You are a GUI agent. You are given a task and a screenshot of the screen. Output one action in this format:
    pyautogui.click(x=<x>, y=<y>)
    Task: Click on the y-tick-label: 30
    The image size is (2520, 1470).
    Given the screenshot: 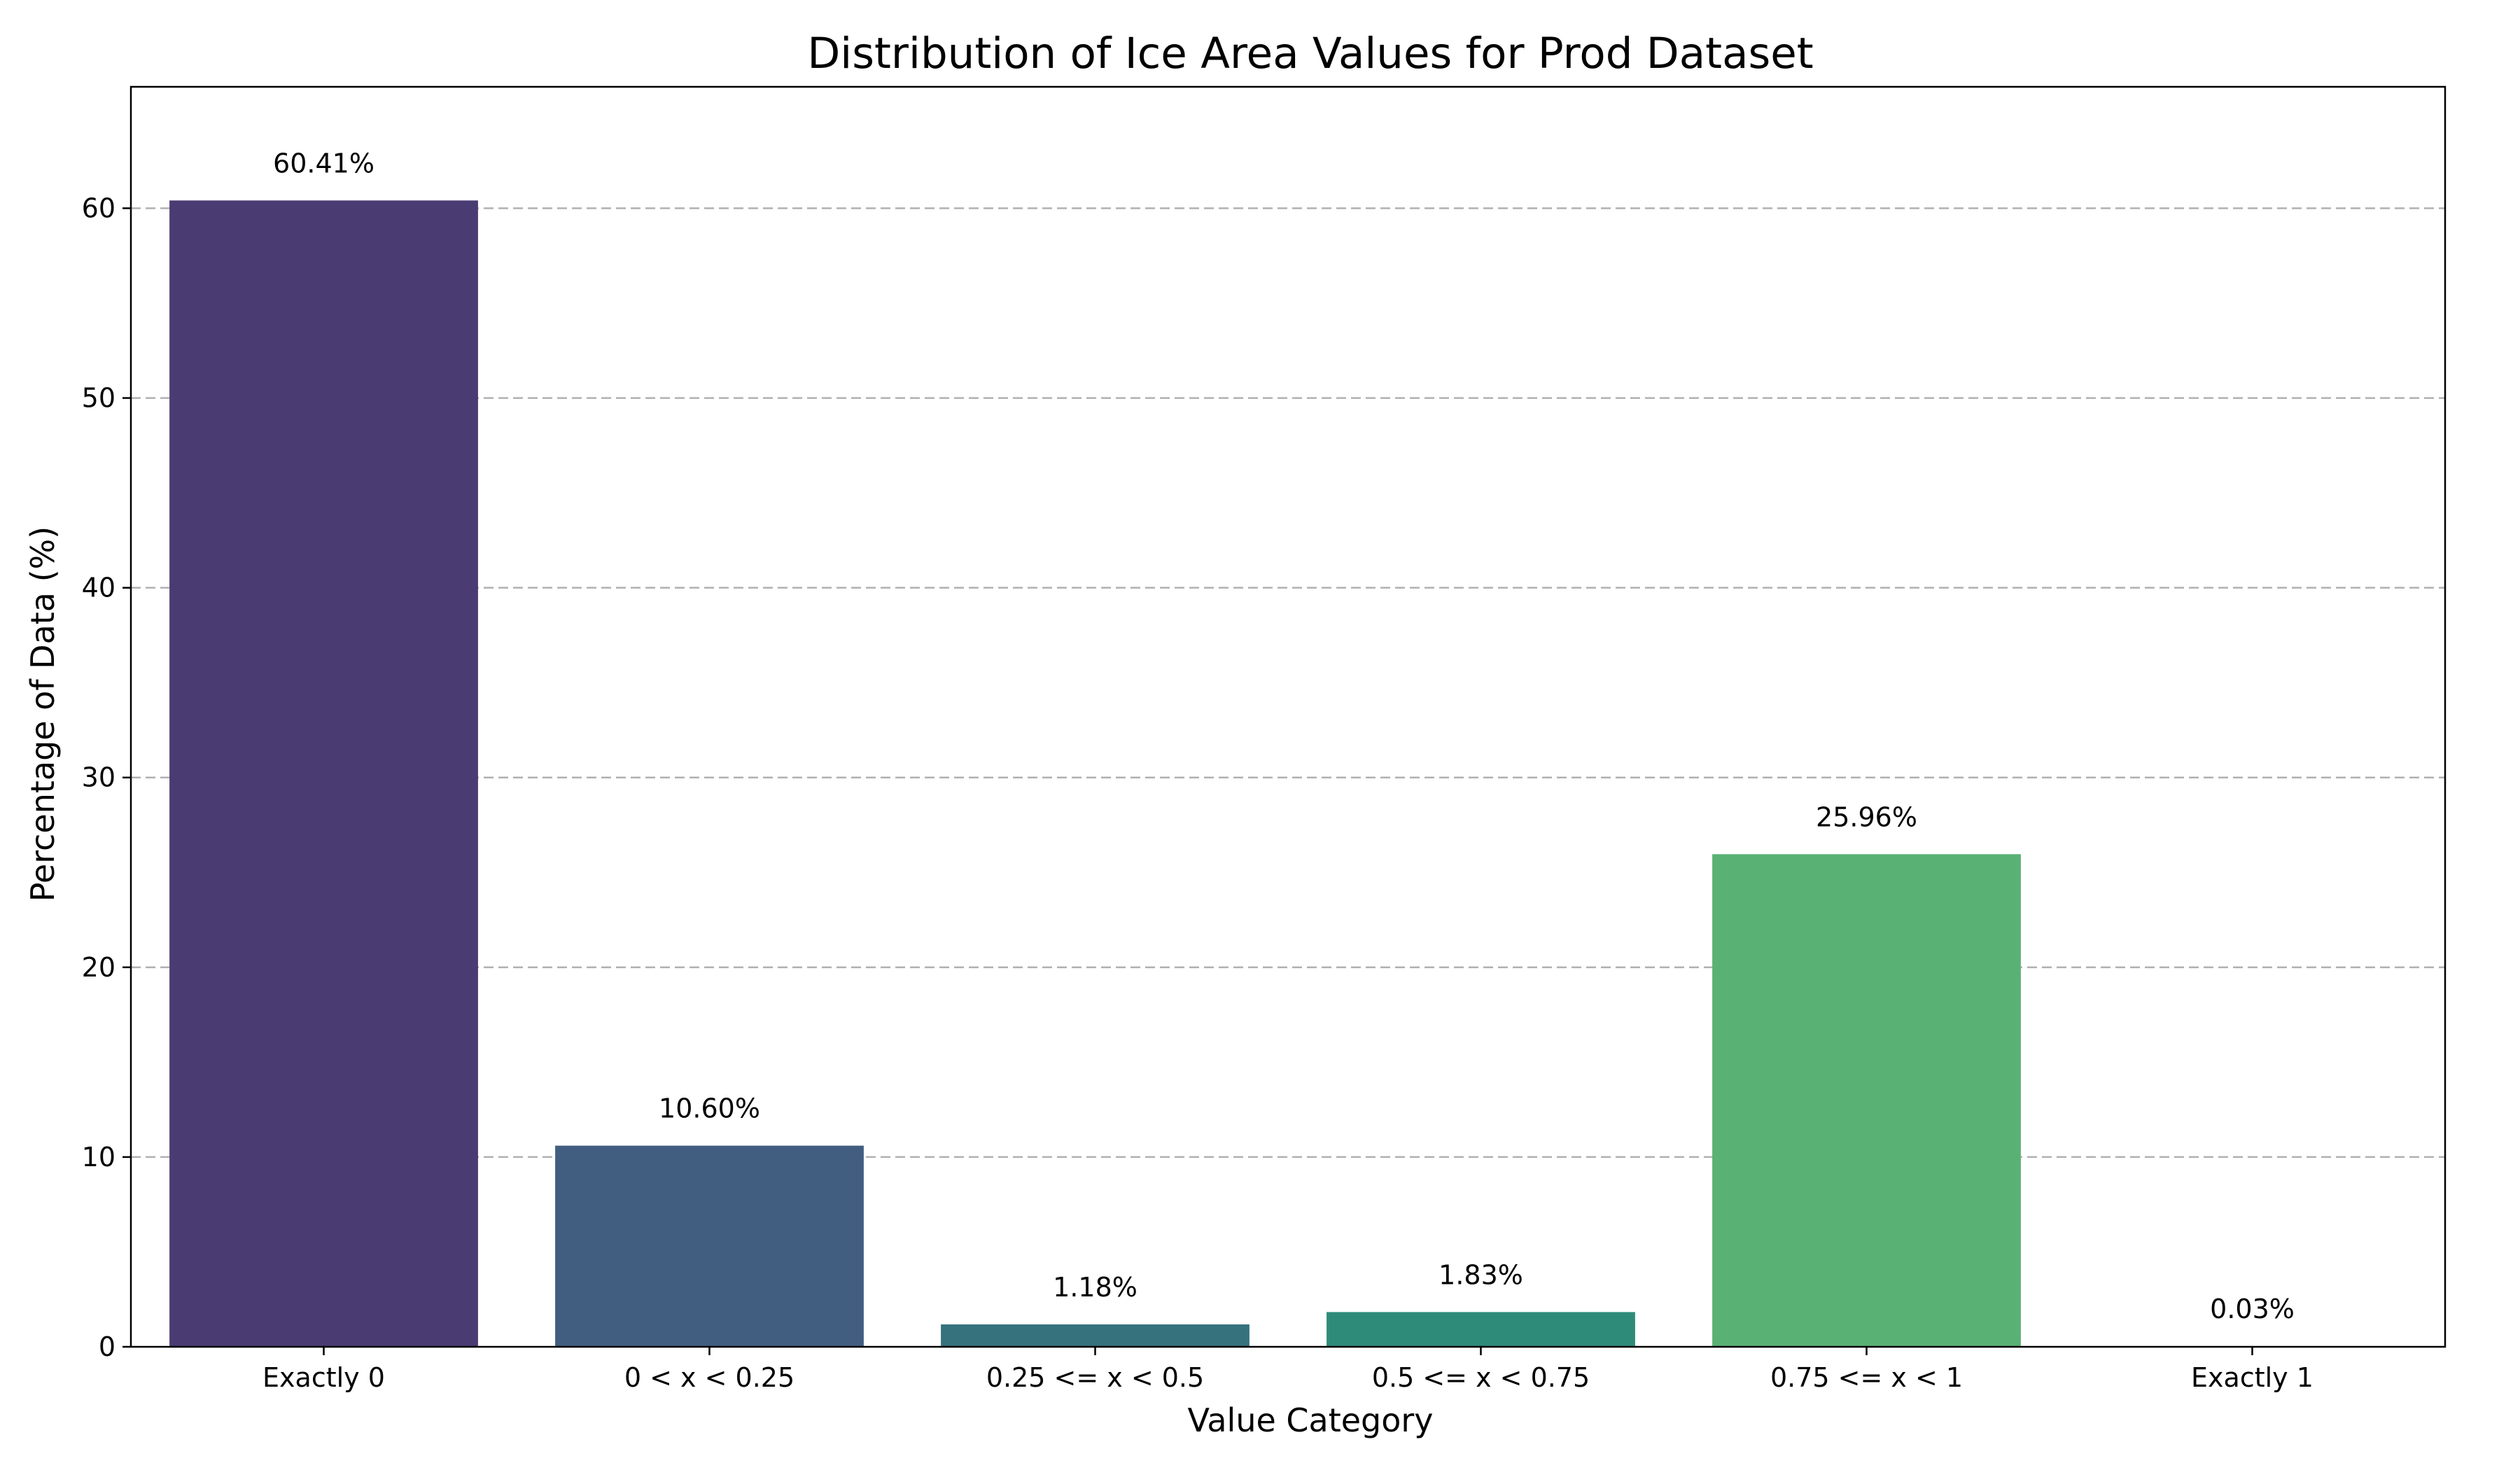 What is the action you would take?
    pyautogui.click(x=98, y=777)
    